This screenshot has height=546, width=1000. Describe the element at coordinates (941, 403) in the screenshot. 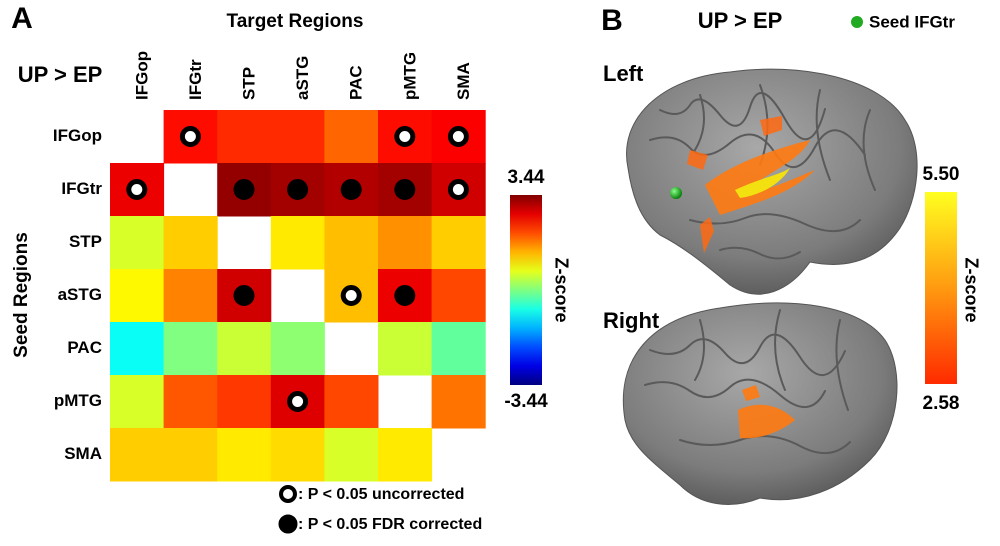

I see `colorbar-tick-label: 2.58` at that location.